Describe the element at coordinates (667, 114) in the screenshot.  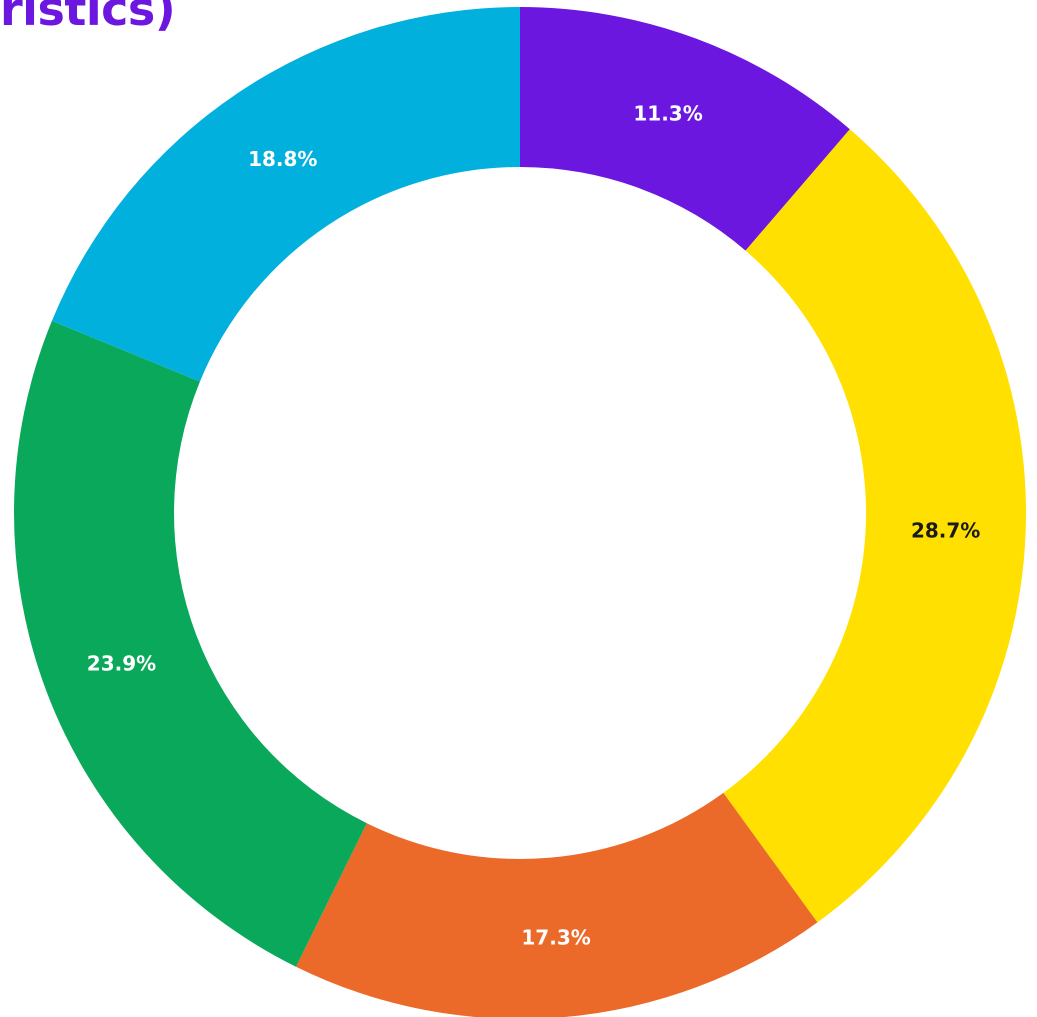
I see `slice-label-1: 11.3%` at that location.